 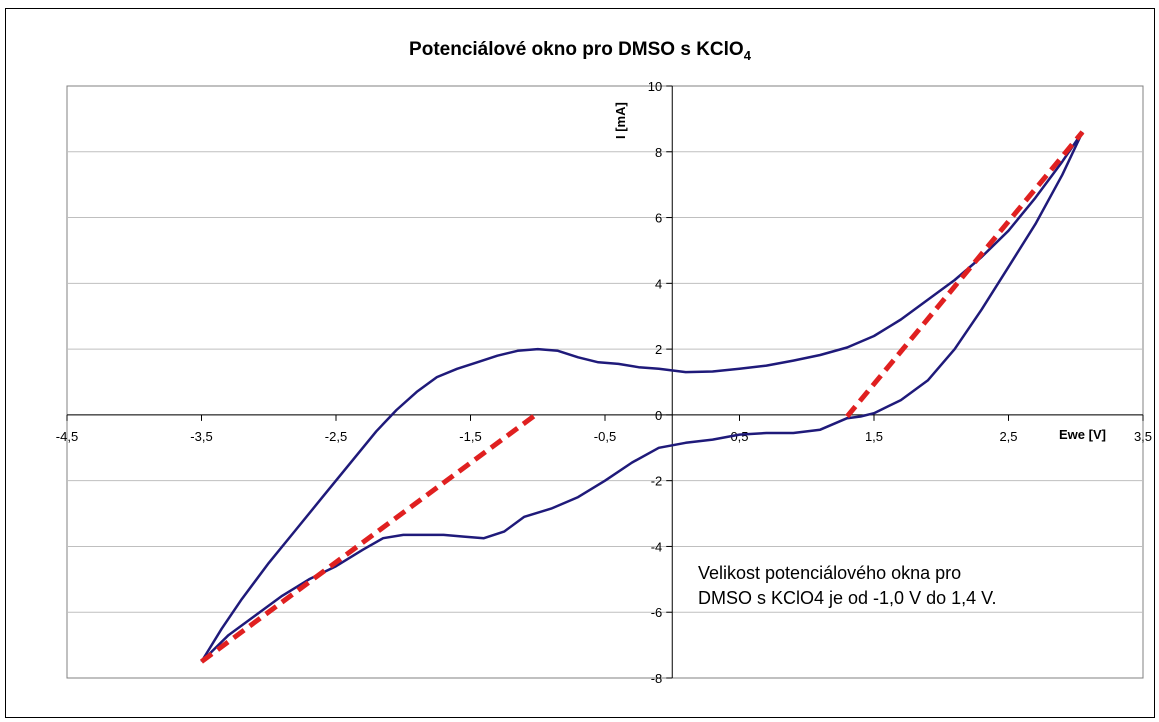 I want to click on x-tick-label: 2,5, so click(x=1008, y=436).